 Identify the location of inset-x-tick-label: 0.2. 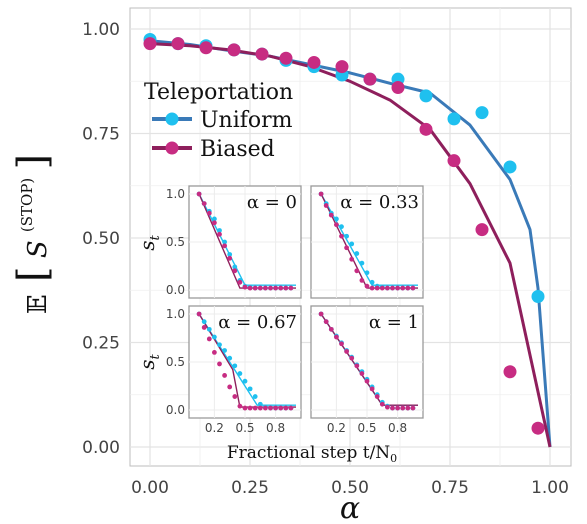
(336, 428).